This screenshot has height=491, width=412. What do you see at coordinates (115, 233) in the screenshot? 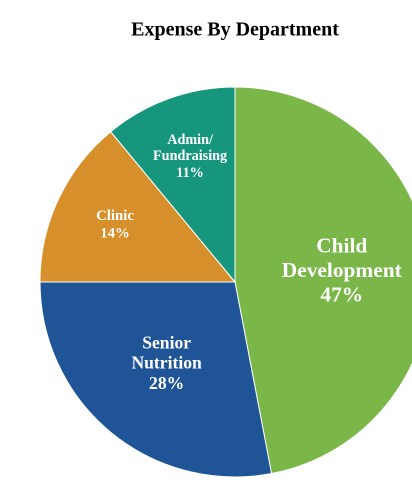
I see `slice-value-label: 14%` at bounding box center [115, 233].